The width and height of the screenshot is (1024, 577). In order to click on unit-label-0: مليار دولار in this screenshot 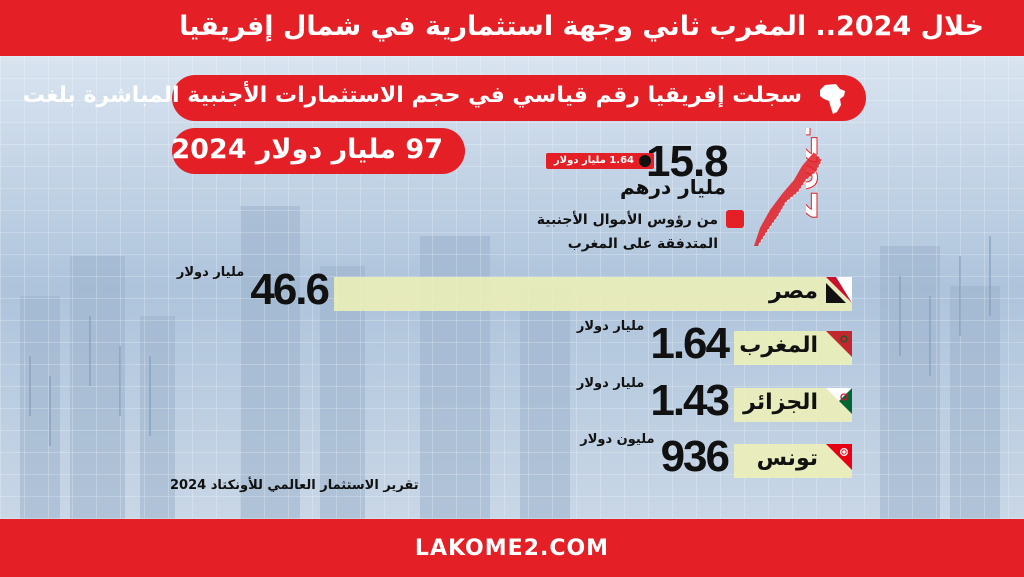, I will do `click(210, 272)`.